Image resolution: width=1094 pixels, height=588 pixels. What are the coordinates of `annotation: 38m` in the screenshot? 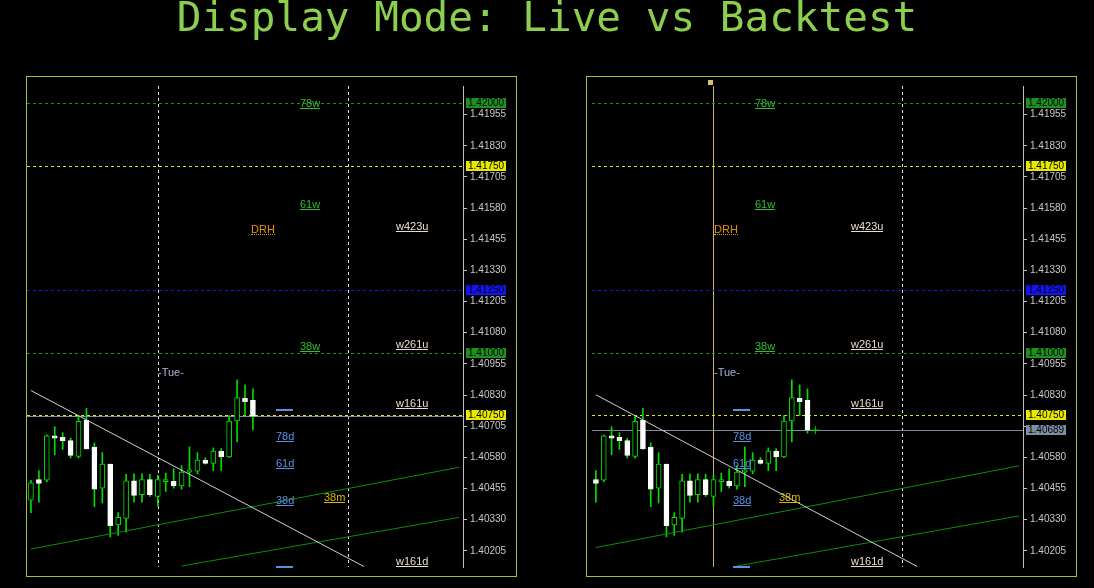 It's located at (335, 497).